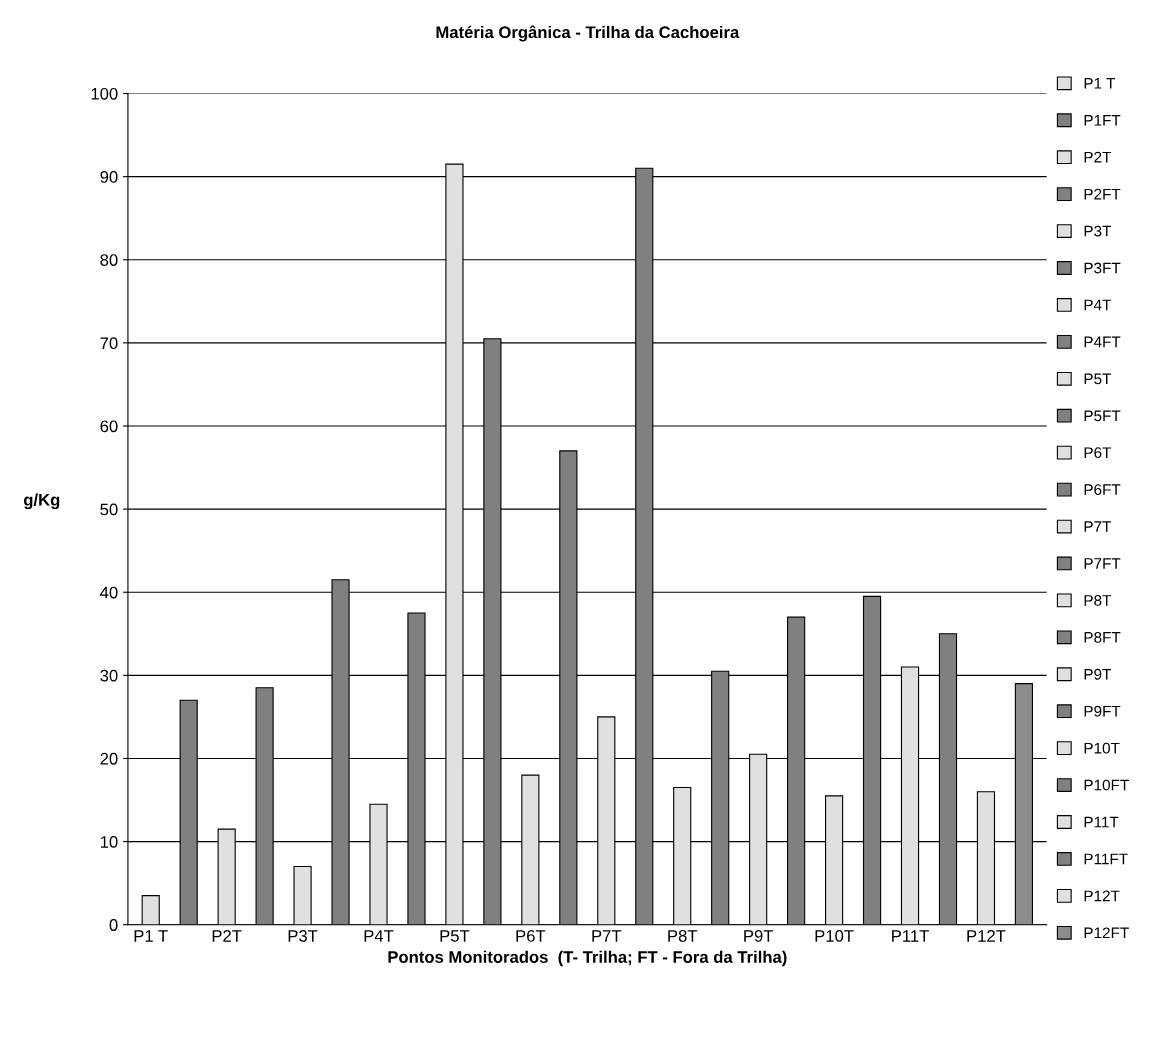 The width and height of the screenshot is (1163, 1039). What do you see at coordinates (986, 936) in the screenshot?
I see `x-tick-label: P12T` at bounding box center [986, 936].